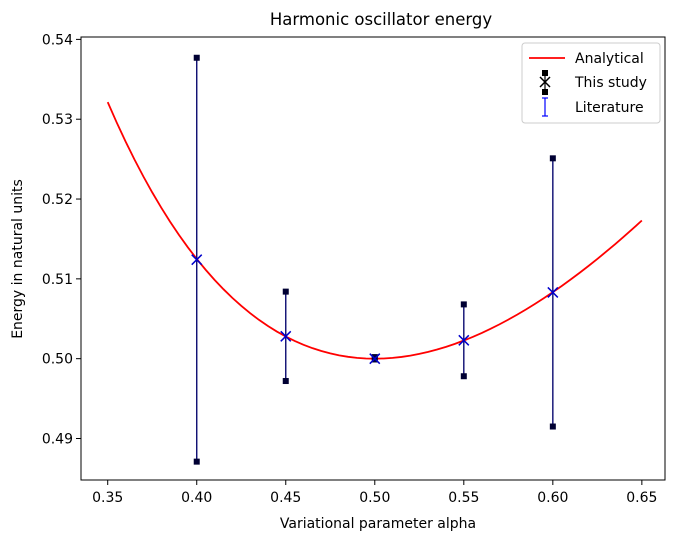 Image resolution: width=682 pixels, height=539 pixels. I want to click on y-tick-label-4: 0.53, so click(57, 120).